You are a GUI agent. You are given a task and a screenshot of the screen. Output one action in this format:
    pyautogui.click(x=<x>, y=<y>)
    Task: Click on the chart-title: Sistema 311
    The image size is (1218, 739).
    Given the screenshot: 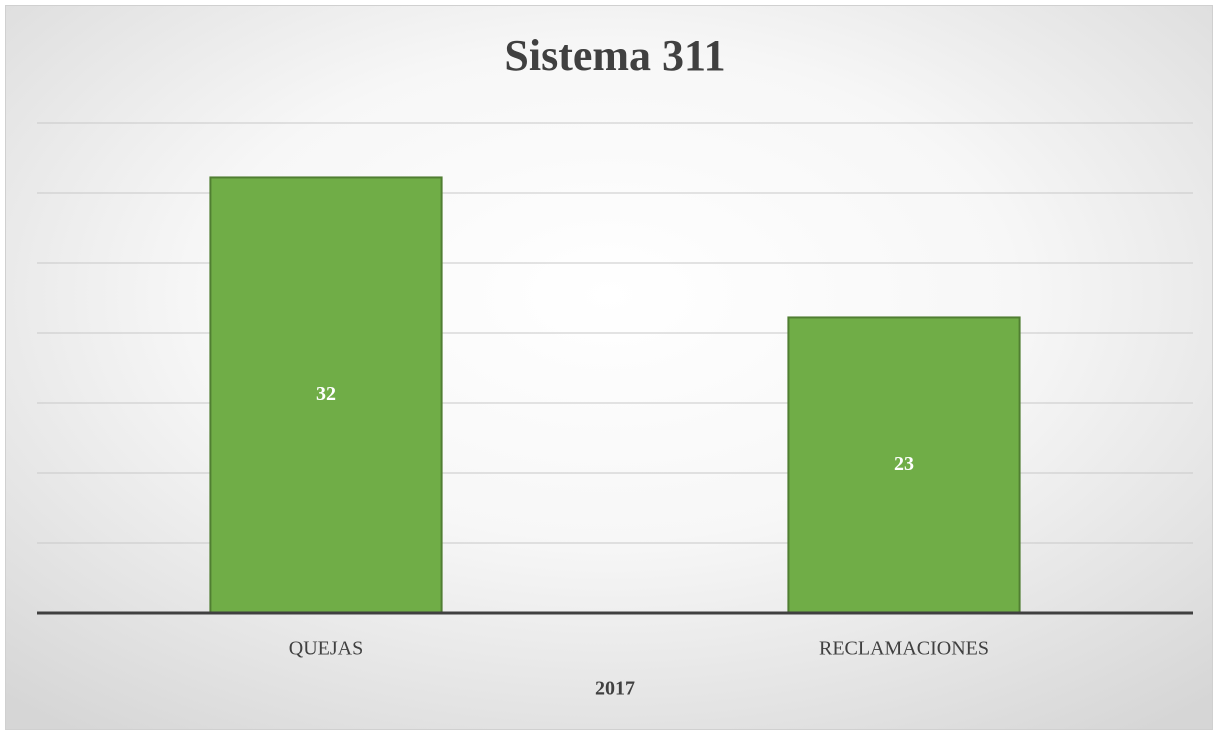 What is the action you would take?
    pyautogui.click(x=614, y=55)
    